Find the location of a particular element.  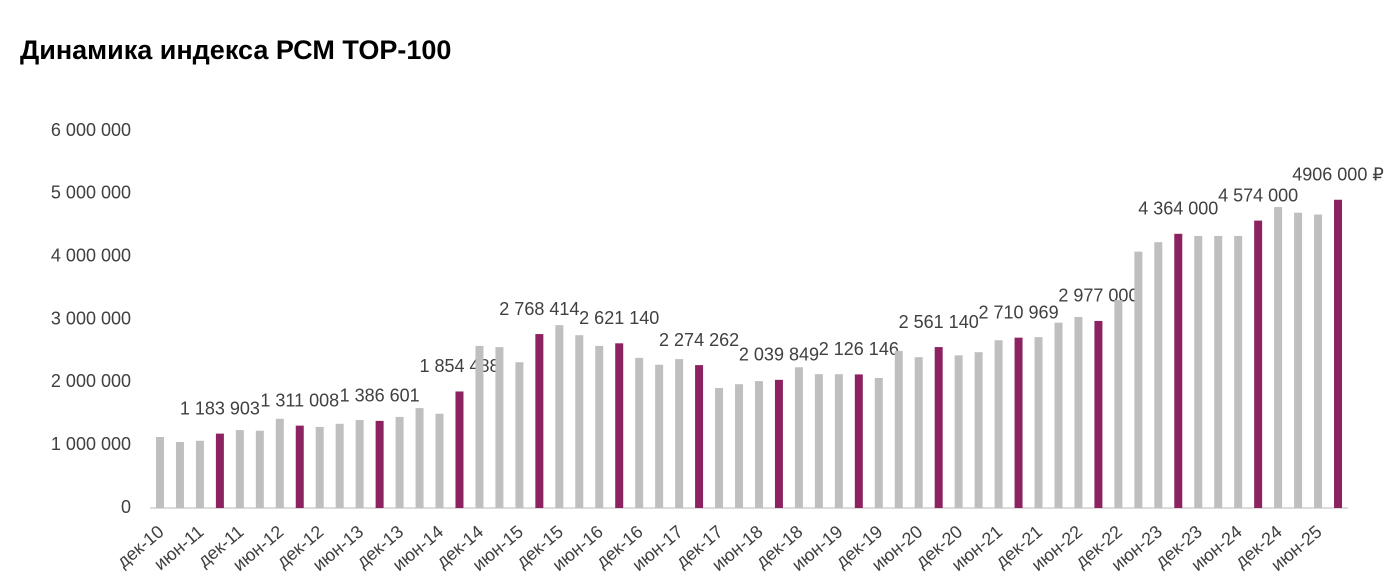

value-label: 2 768 414 is located at coordinates (539, 309).